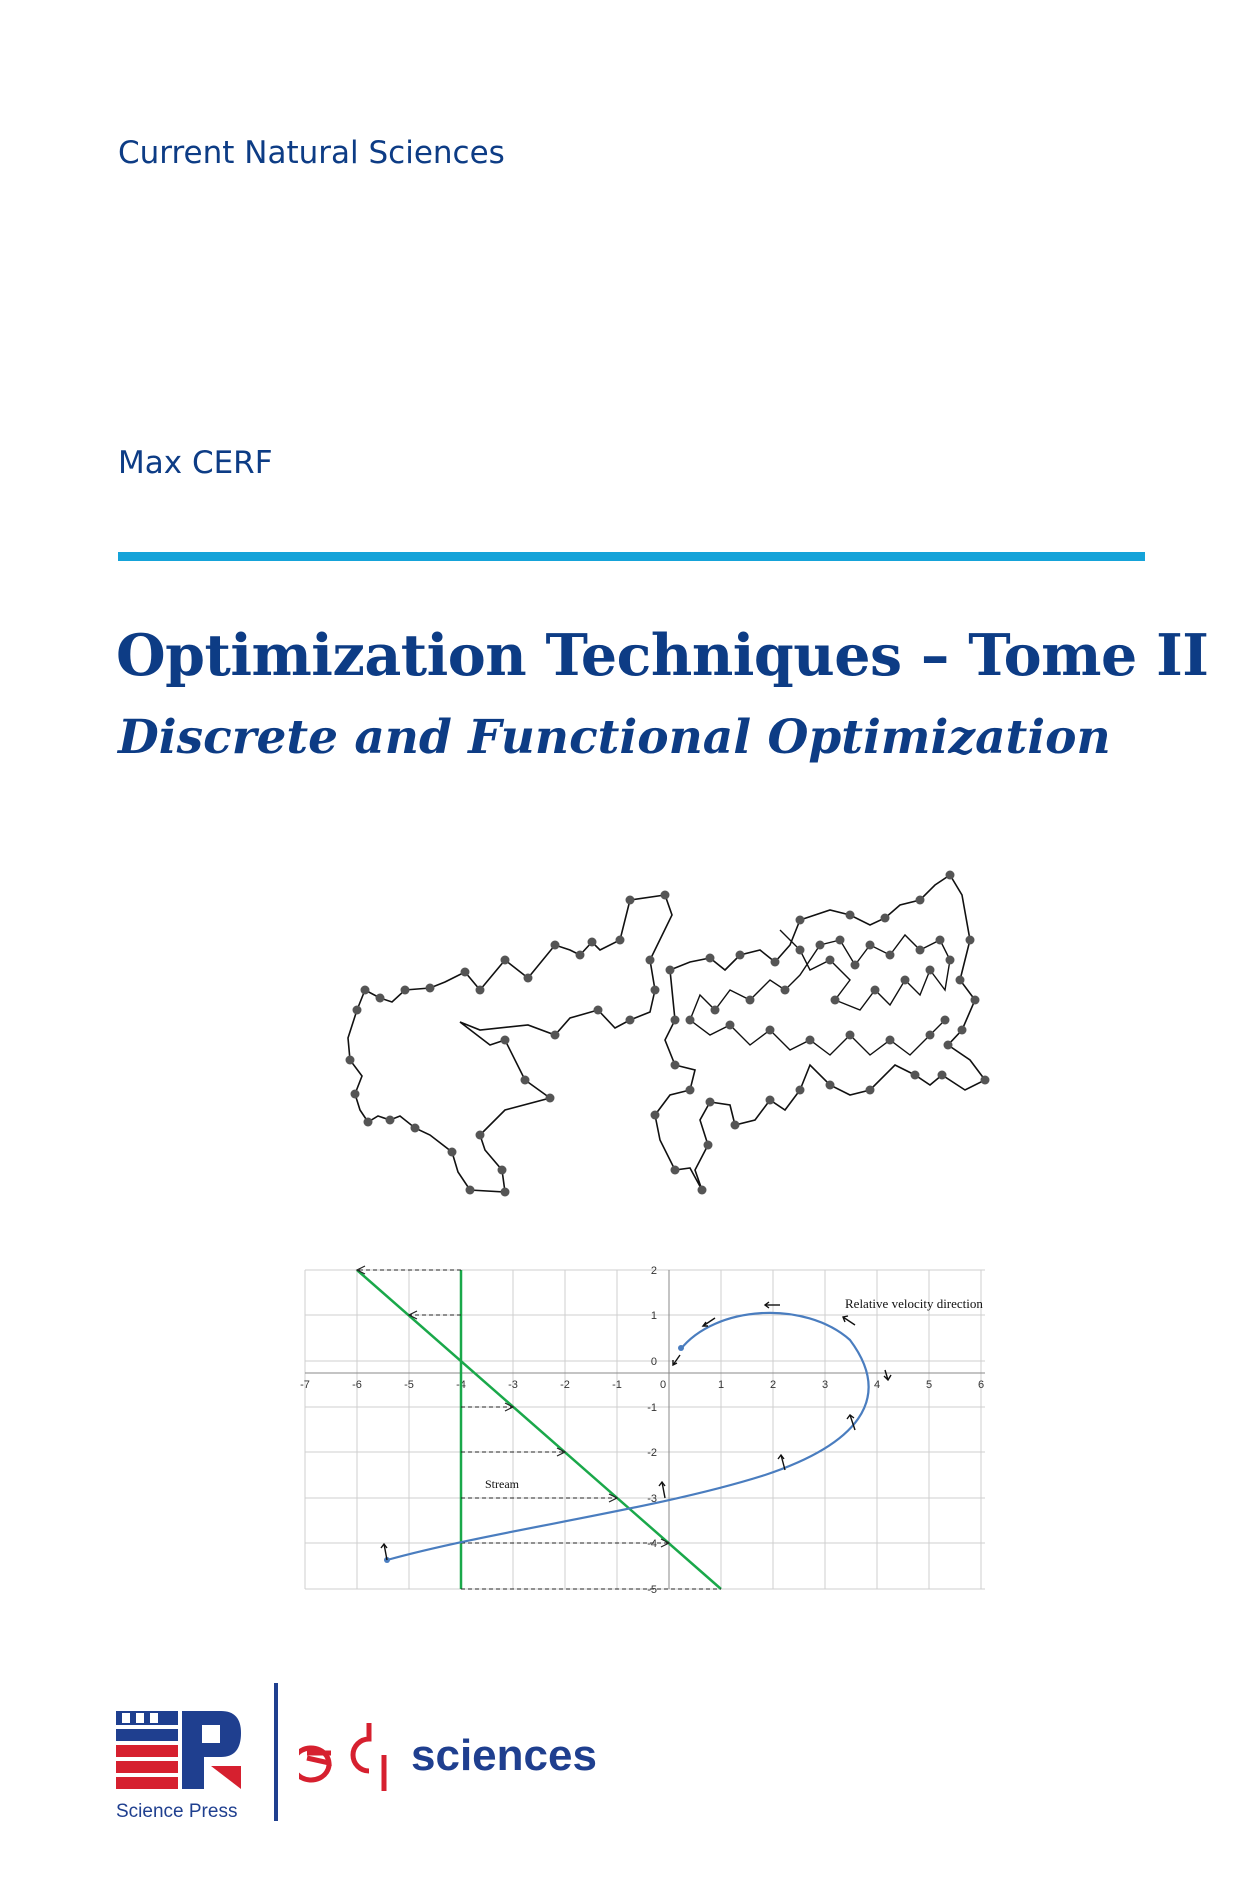 The width and height of the screenshot is (1260, 1890). What do you see at coordinates (681, 1348) in the screenshot?
I see `trajectory-end-dot` at bounding box center [681, 1348].